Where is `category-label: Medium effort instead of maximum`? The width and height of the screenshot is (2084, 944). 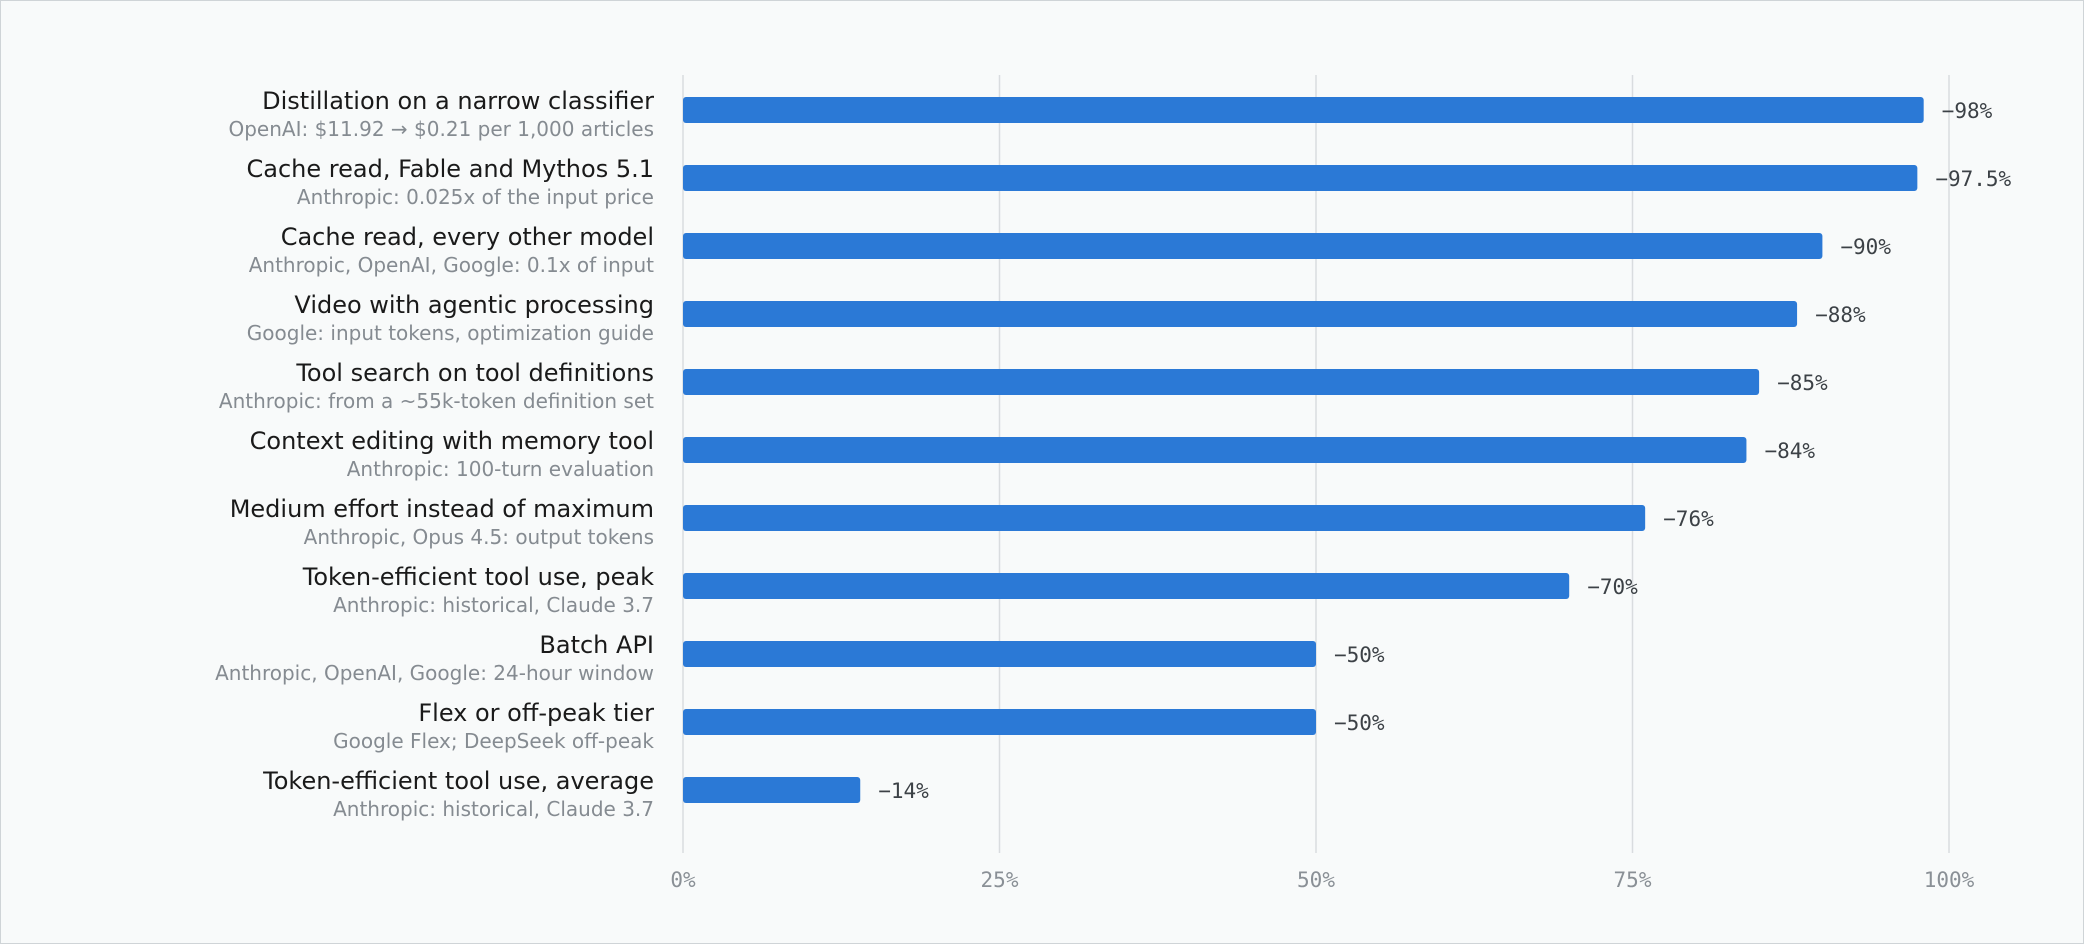 category-label: Medium effort instead of maximum is located at coordinates (442, 509).